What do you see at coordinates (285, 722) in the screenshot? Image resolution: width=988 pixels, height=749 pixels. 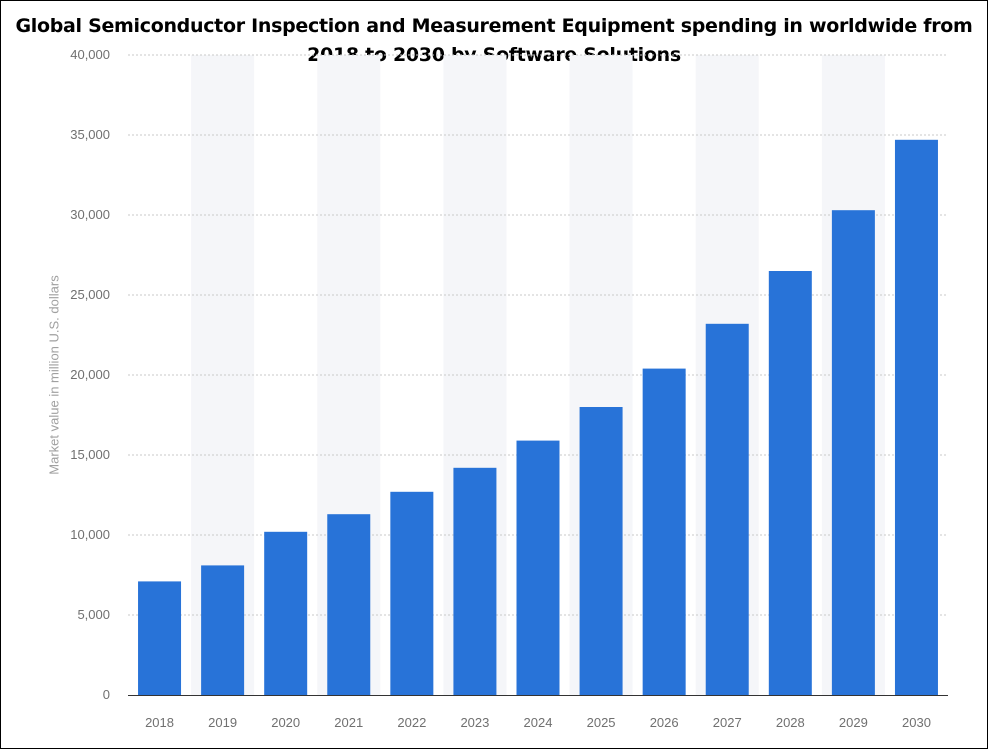 I see `x-tick-label: 2020` at bounding box center [285, 722].